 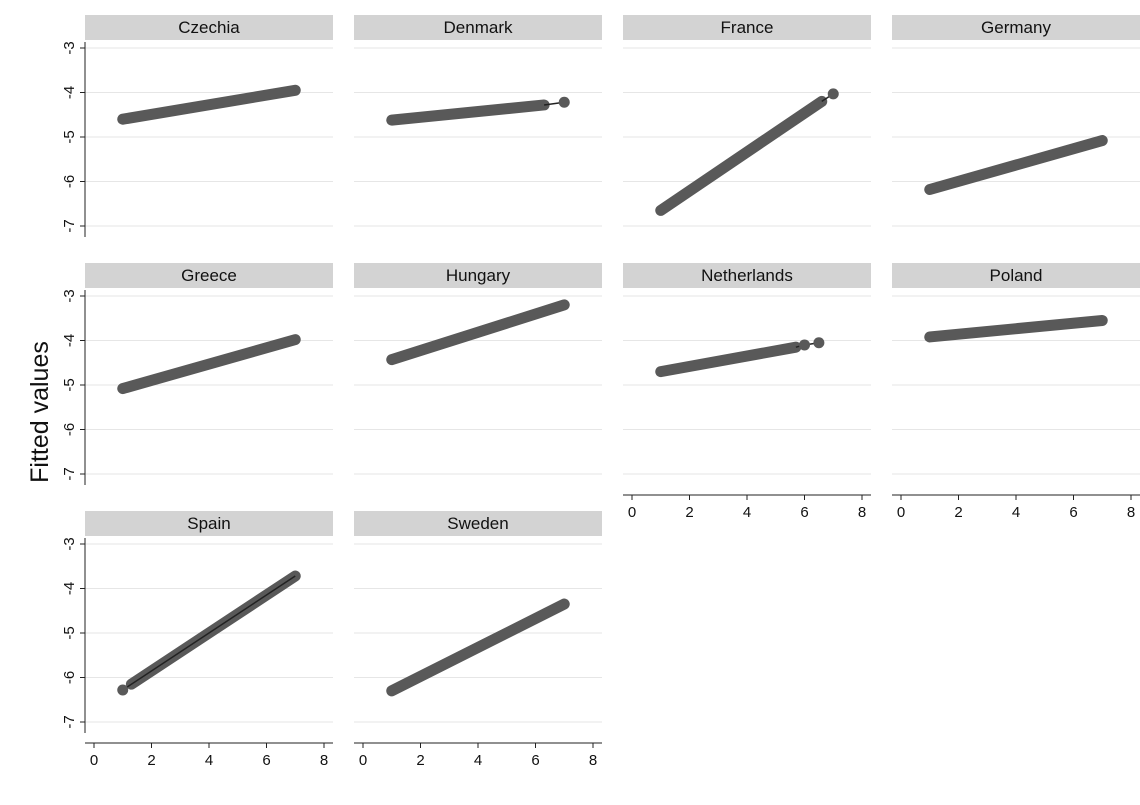 I want to click on panel-title: Czechia, so click(x=209, y=27).